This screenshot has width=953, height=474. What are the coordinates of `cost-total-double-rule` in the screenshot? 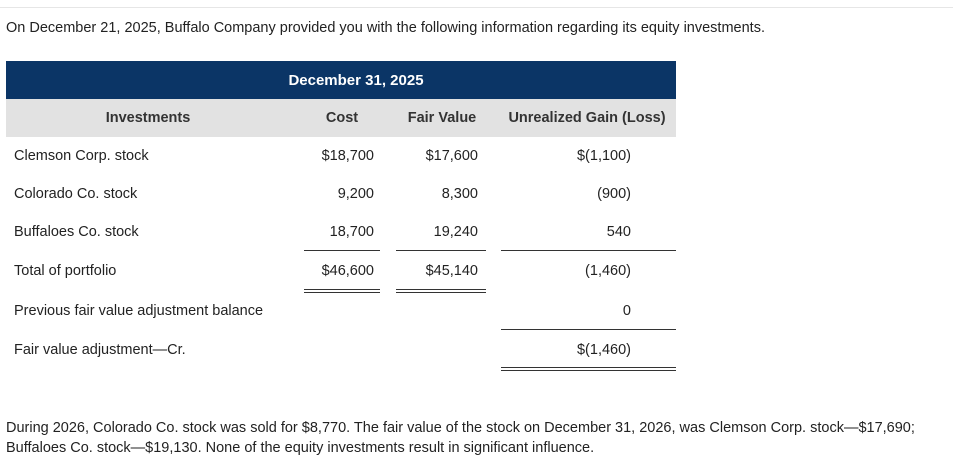 It's located at (342, 291).